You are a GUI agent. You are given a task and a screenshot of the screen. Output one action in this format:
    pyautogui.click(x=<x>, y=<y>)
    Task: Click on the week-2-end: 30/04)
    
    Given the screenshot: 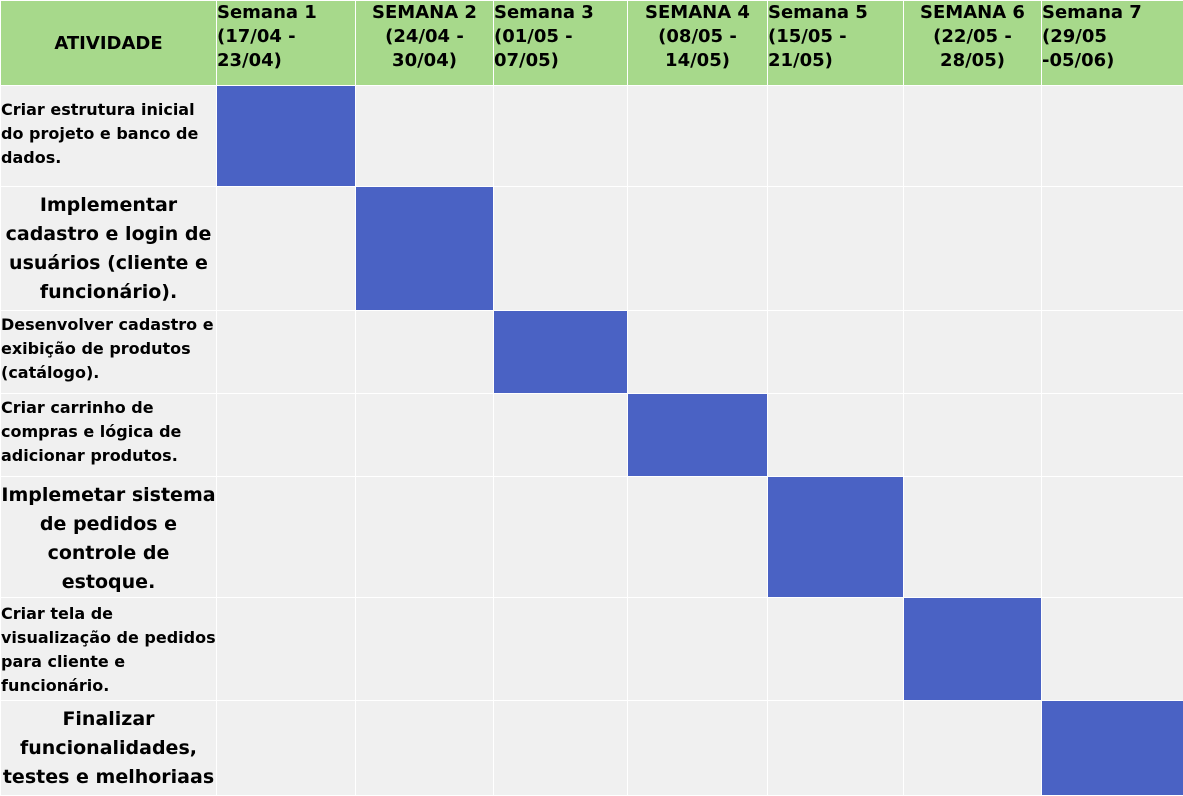 What is the action you would take?
    pyautogui.click(x=424, y=61)
    